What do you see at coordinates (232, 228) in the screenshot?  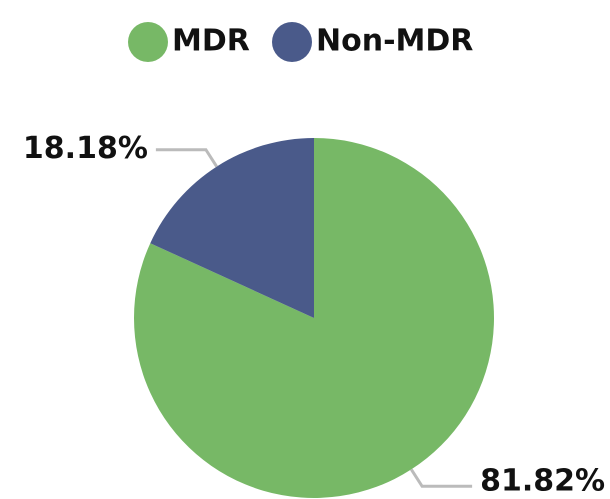 I see `pie-slice` at bounding box center [232, 228].